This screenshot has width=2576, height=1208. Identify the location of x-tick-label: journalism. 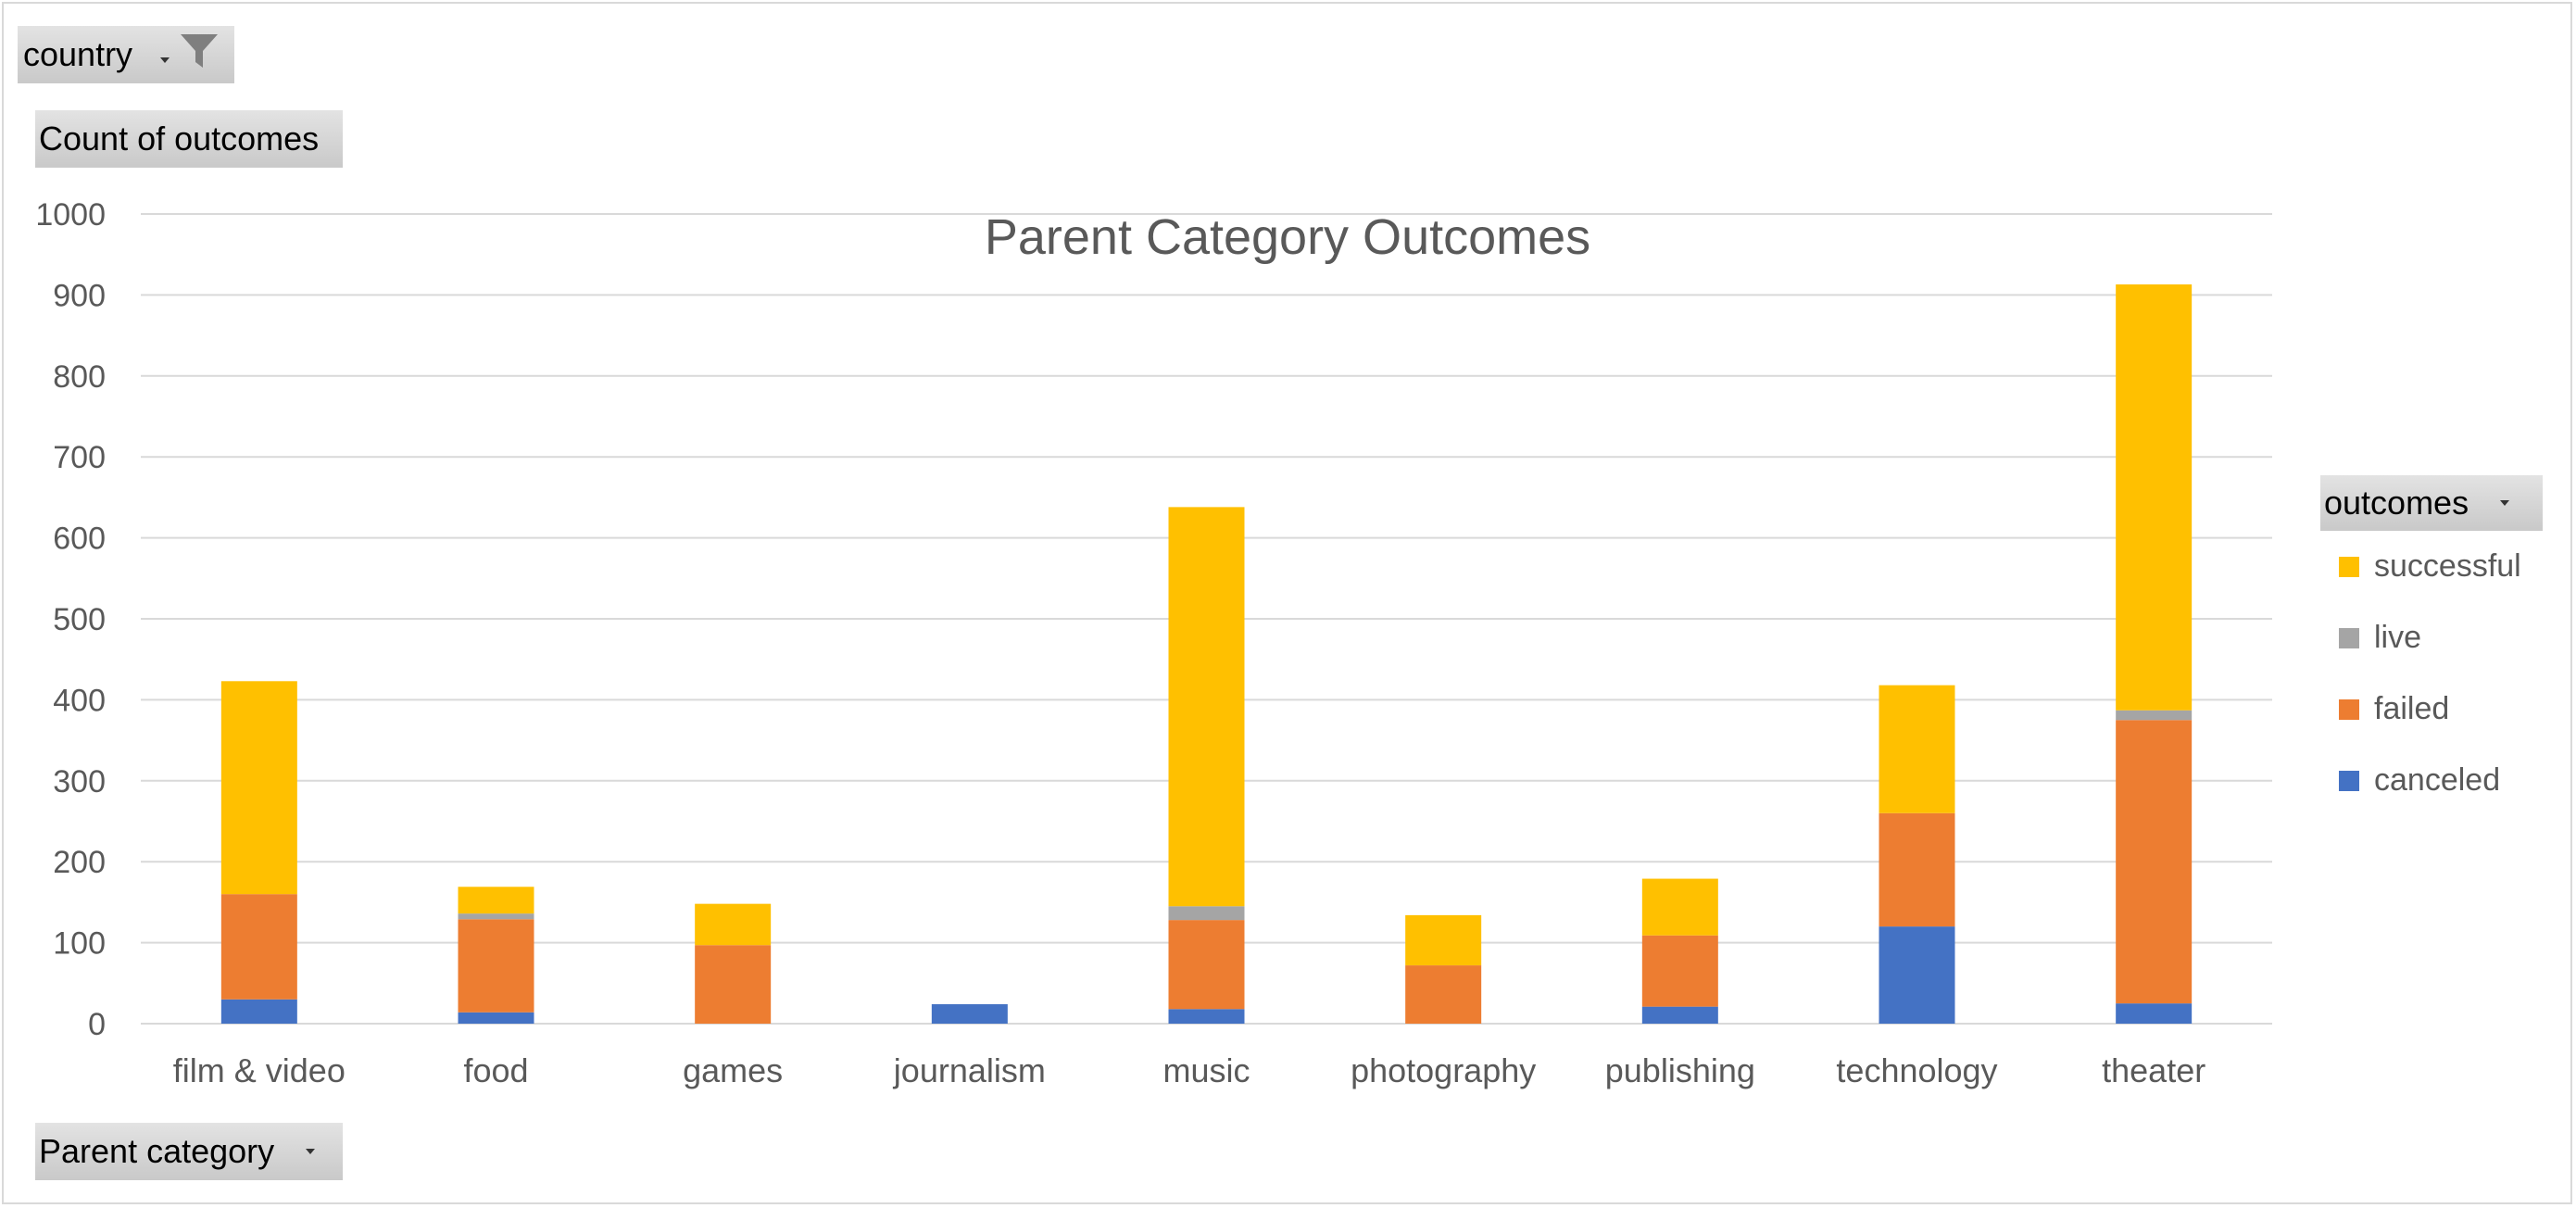
(969, 1070).